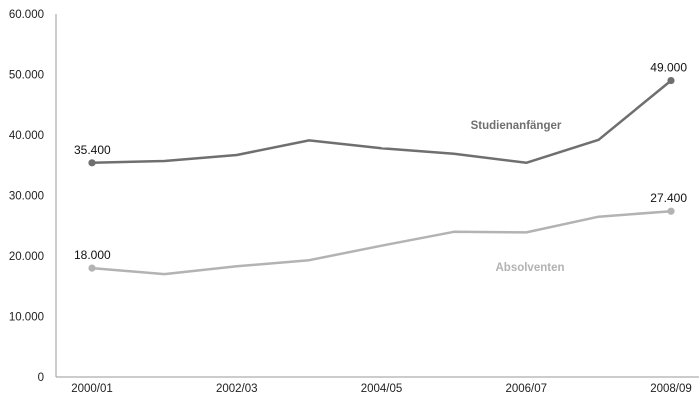 The width and height of the screenshot is (699, 395). What do you see at coordinates (26, 76) in the screenshot?
I see `y-tick-label: 50.000` at bounding box center [26, 76].